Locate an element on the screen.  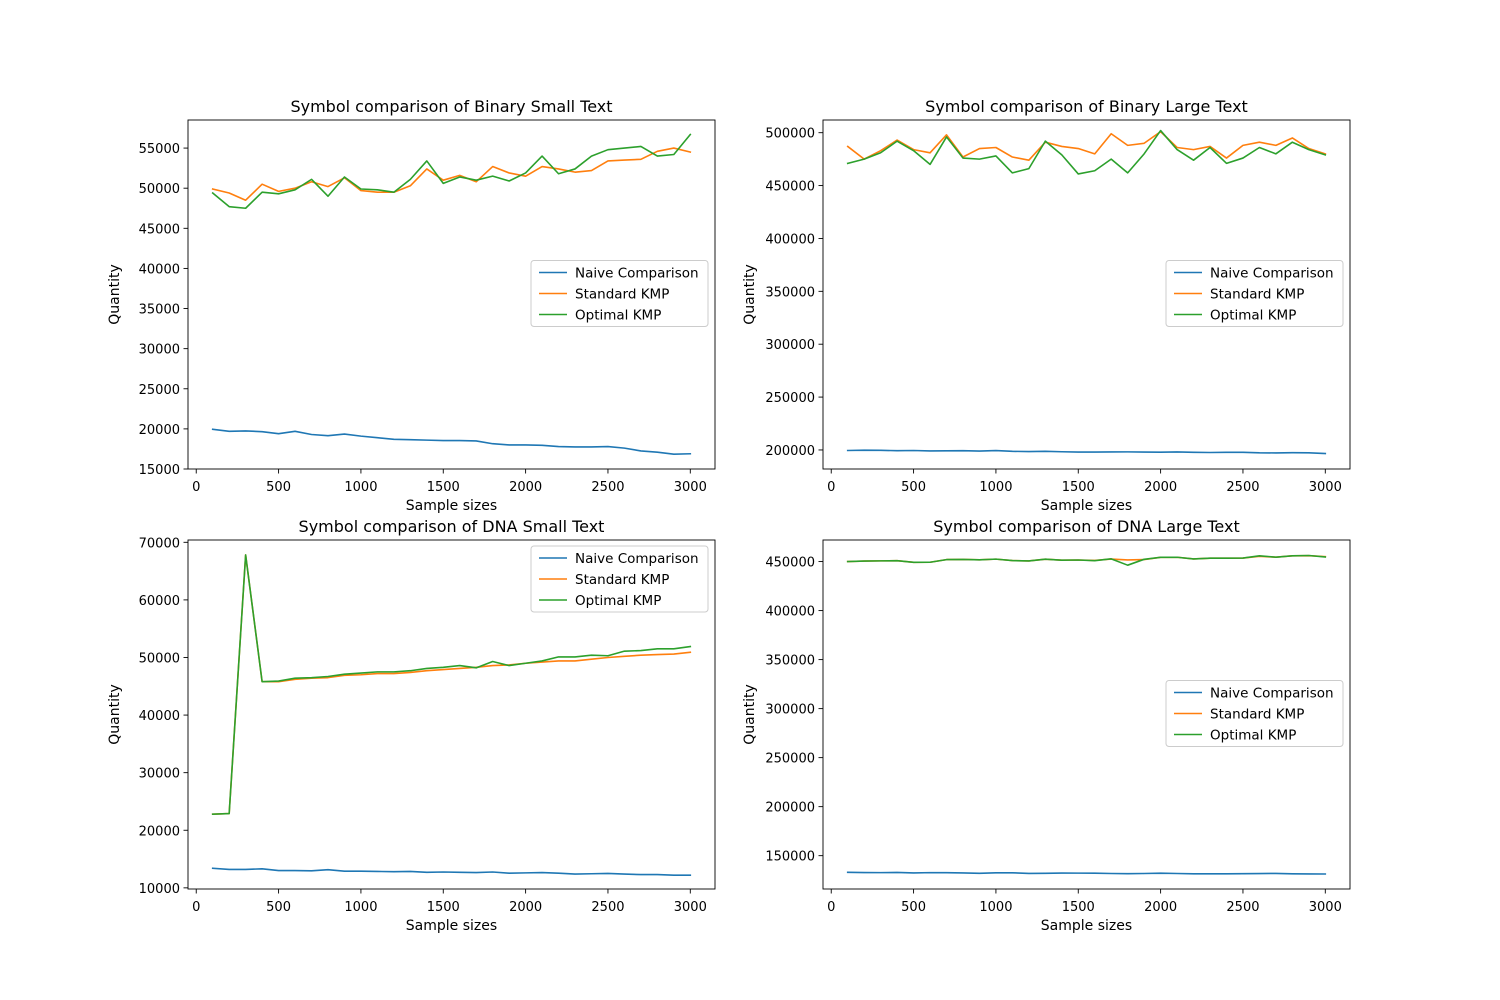
y-tick-label: 45000 is located at coordinates (159, 229).